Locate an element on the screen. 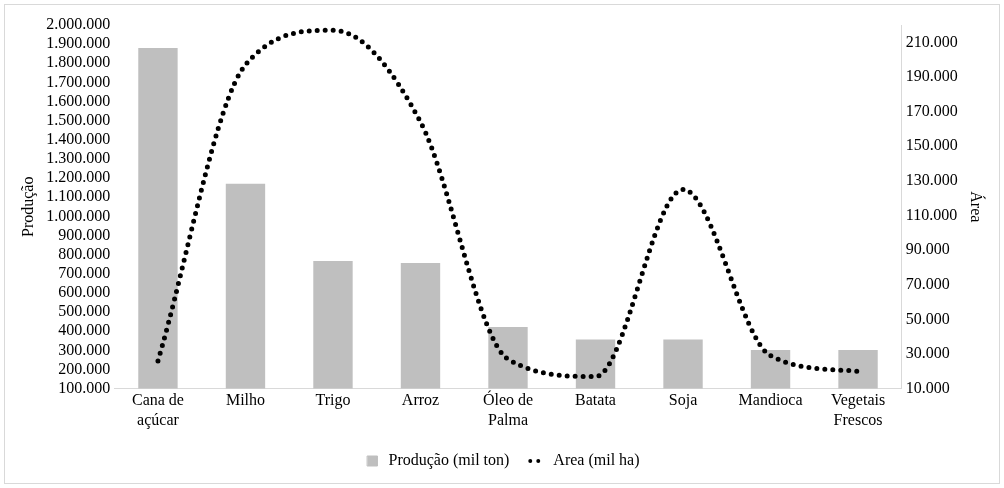 This screenshot has width=1004, height=488. y-tick-label: 600.000 is located at coordinates (84, 292).